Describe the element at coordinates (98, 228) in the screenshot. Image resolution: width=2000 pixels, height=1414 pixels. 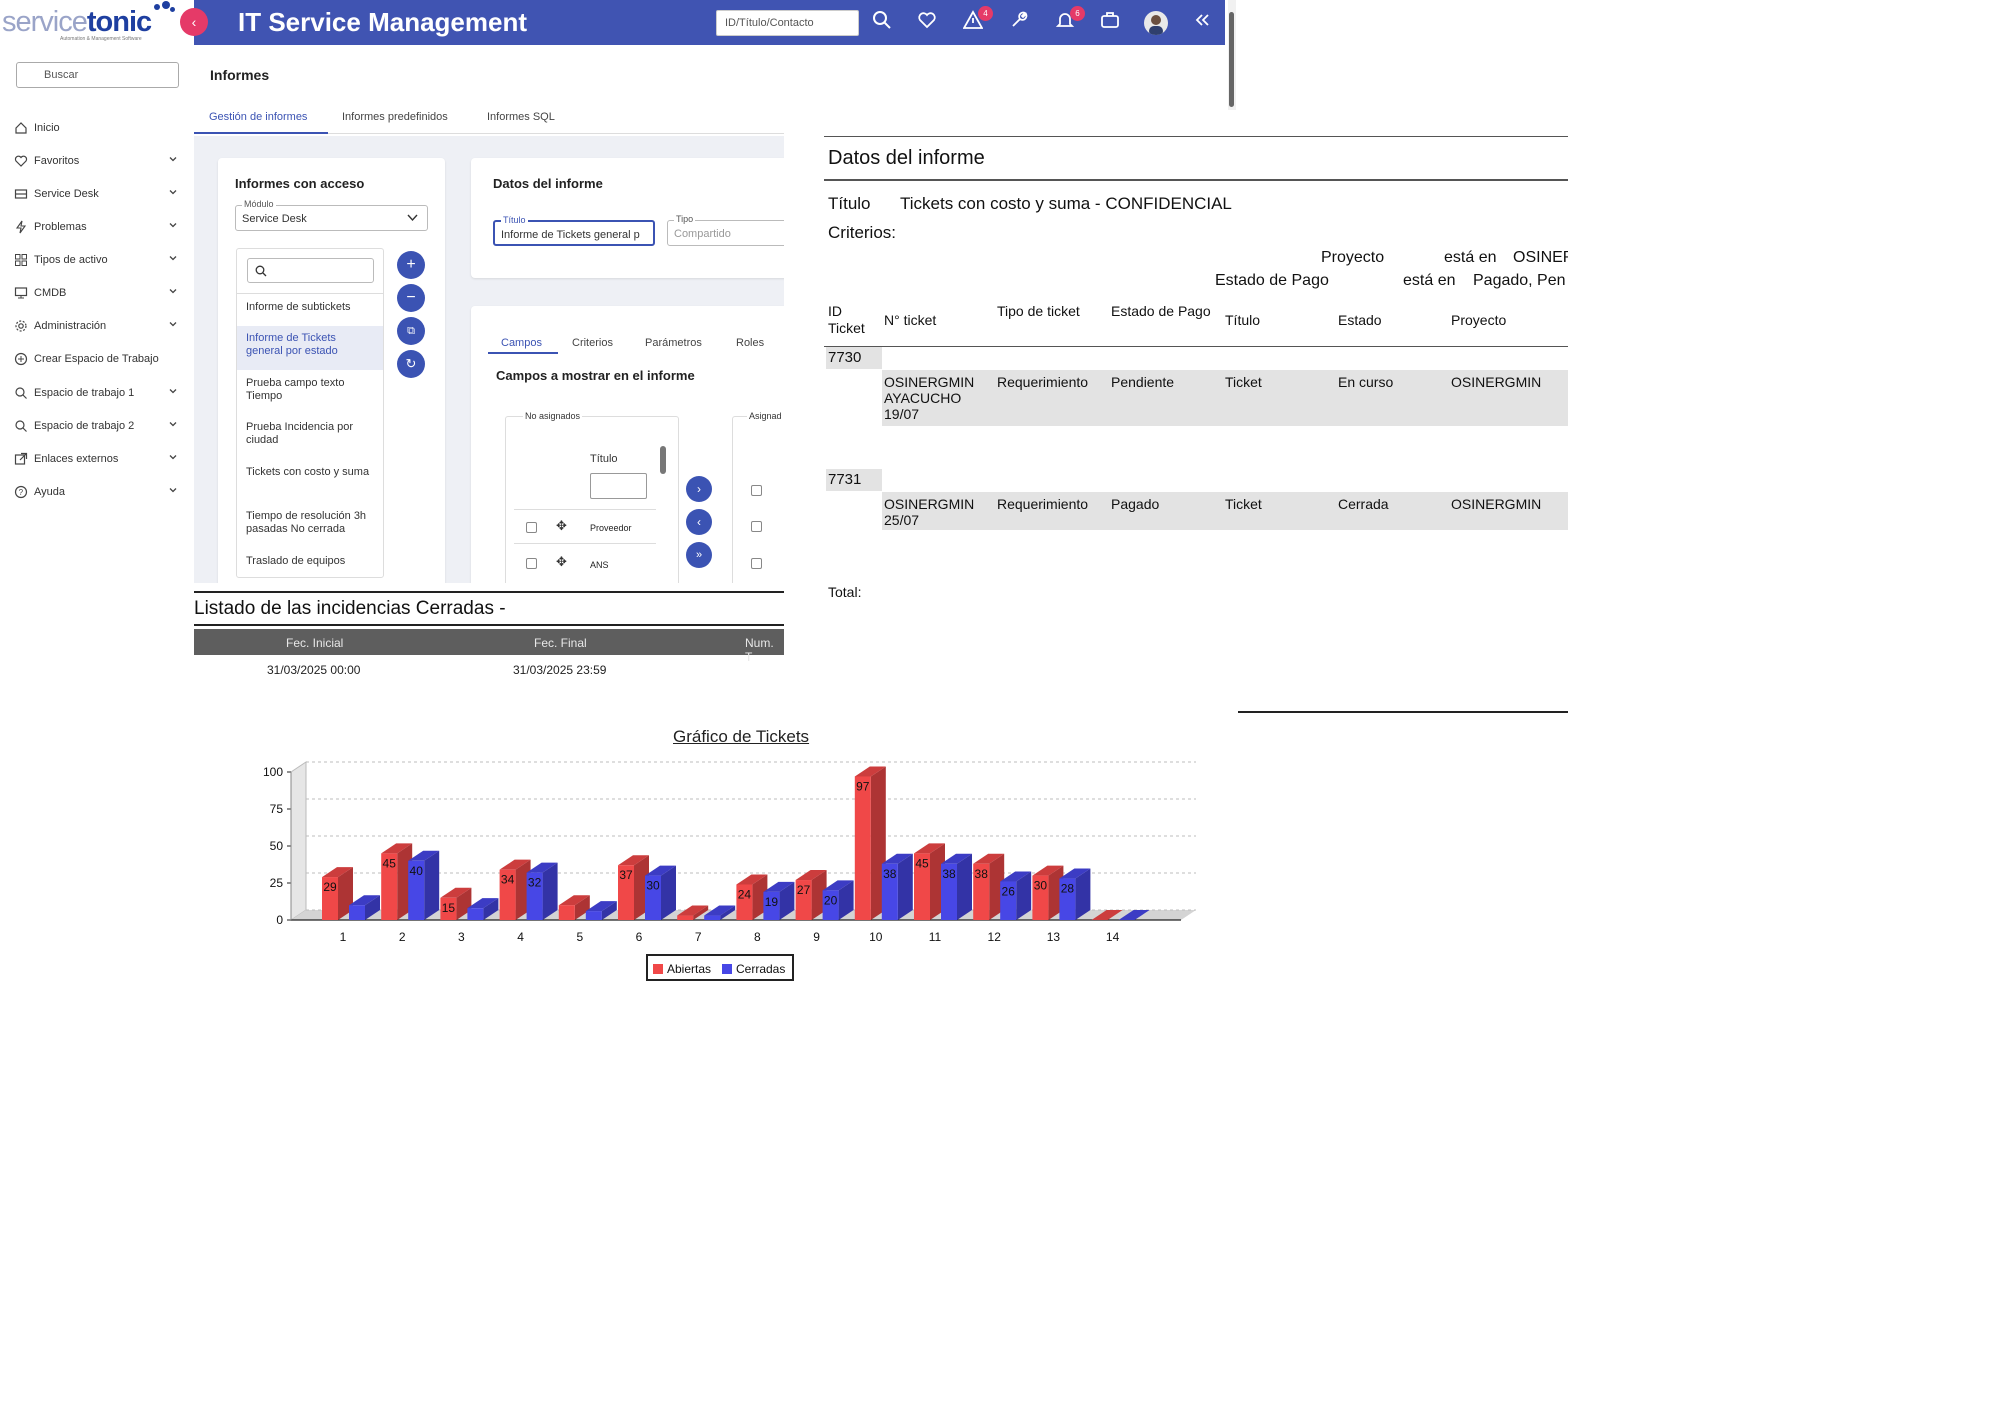
I see `sidebar-item-problemas: Problemas` at that location.